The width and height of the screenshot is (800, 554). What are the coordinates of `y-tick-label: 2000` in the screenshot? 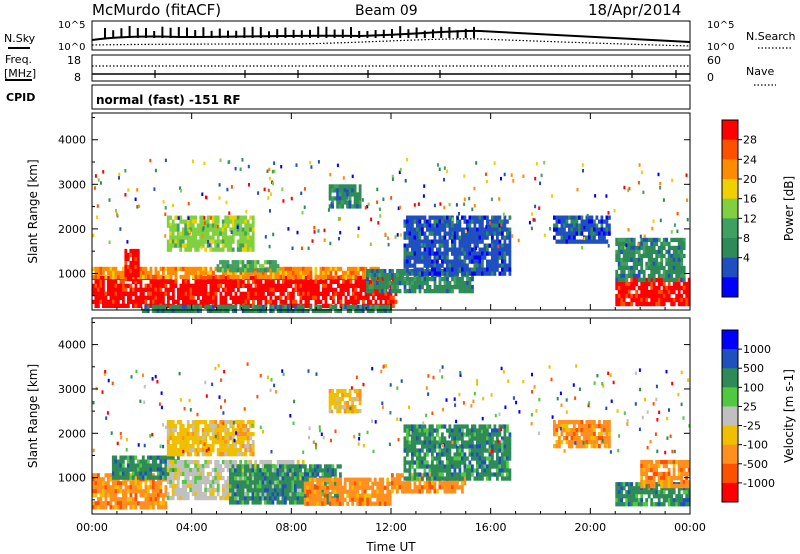 It's located at (72, 229).